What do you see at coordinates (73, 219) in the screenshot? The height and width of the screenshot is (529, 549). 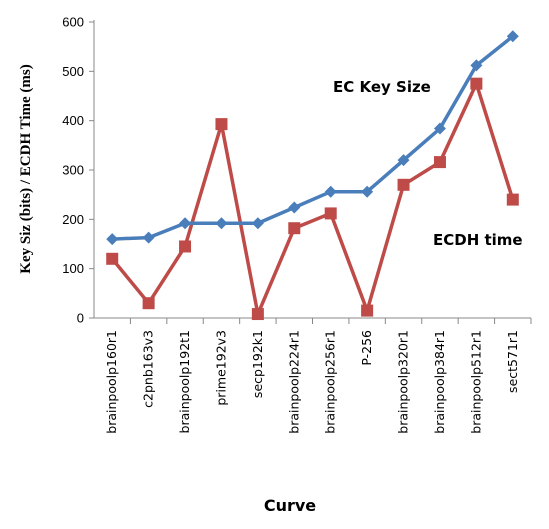 I see `y-tick-label: 200` at bounding box center [73, 219].